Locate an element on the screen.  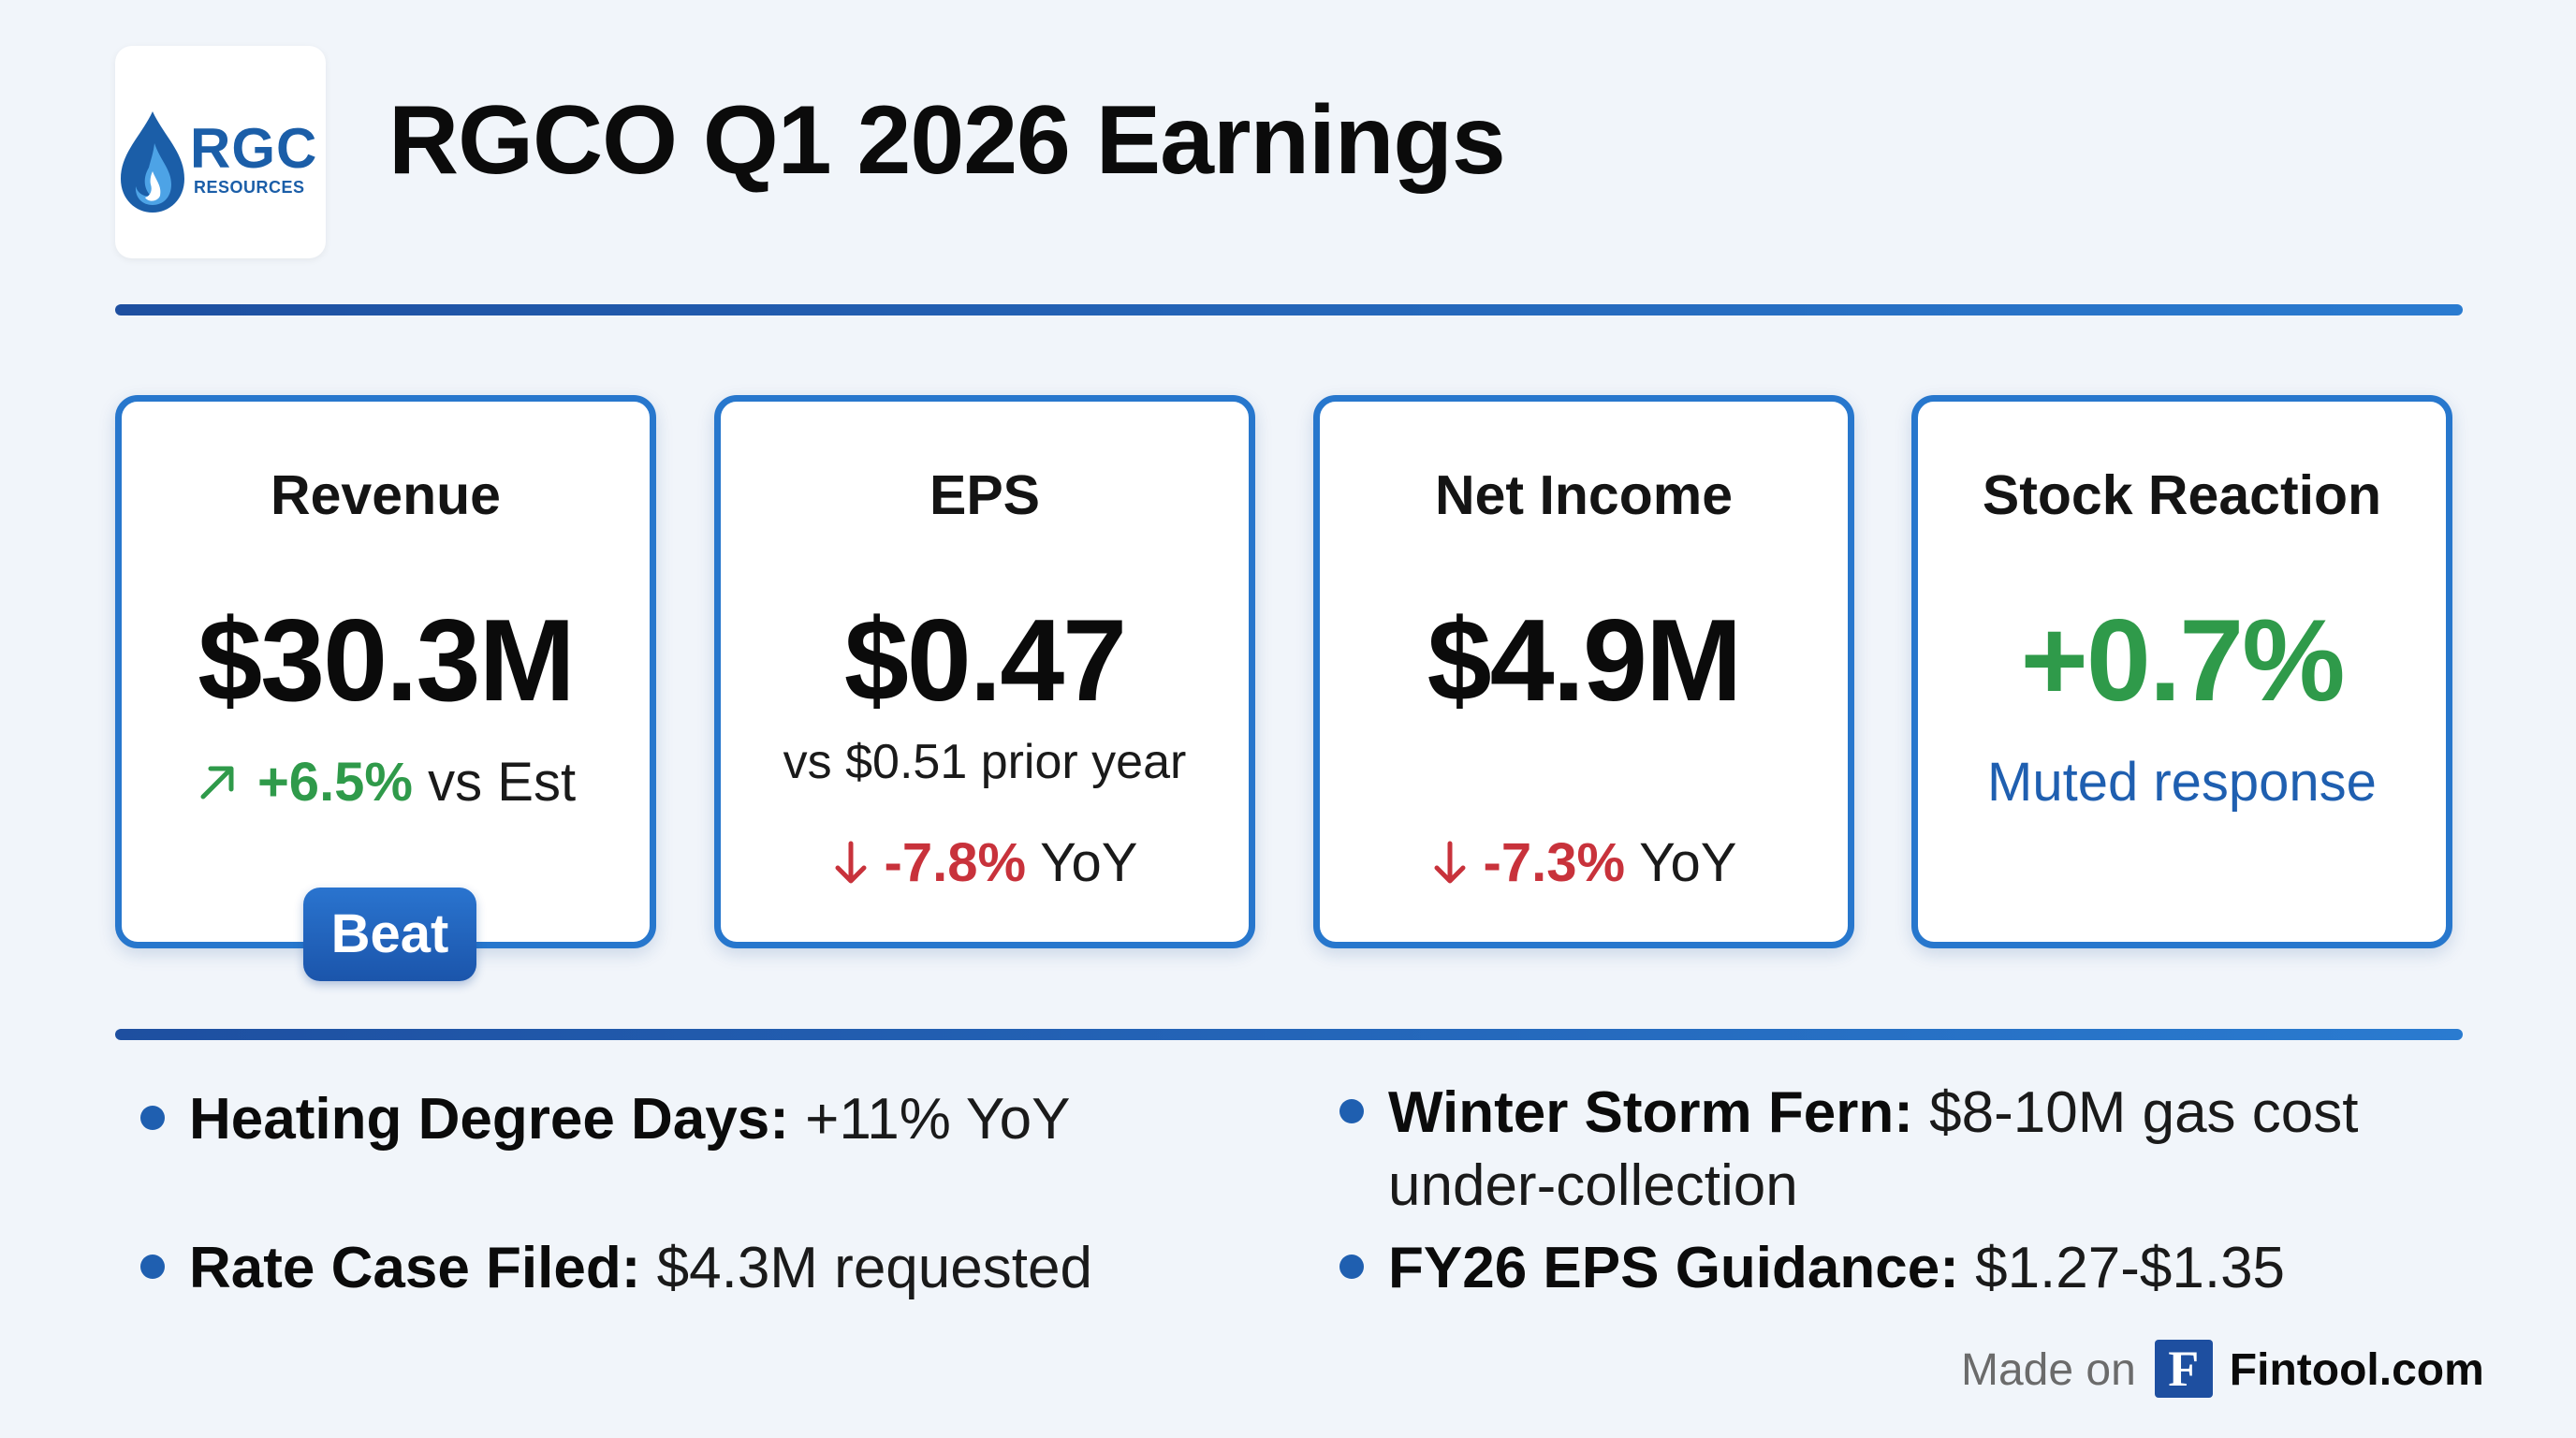
page-title: RGCO Q1 2026 Earnings is located at coordinates (947, 140).